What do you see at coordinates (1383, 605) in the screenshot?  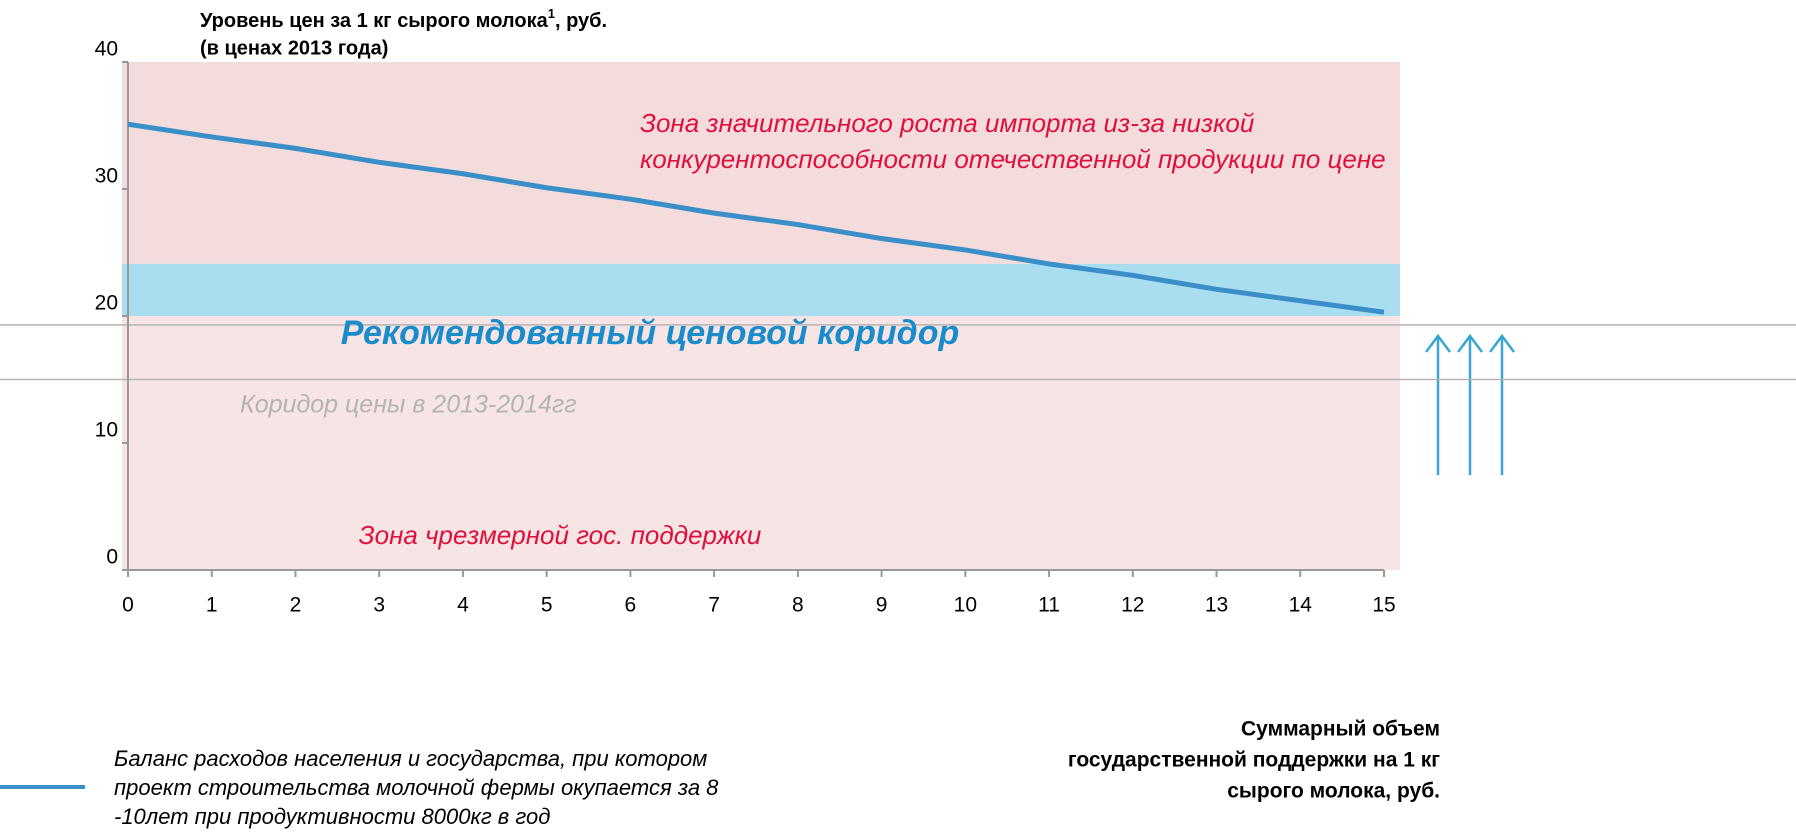 I see `x-tick-label: 15` at bounding box center [1383, 605].